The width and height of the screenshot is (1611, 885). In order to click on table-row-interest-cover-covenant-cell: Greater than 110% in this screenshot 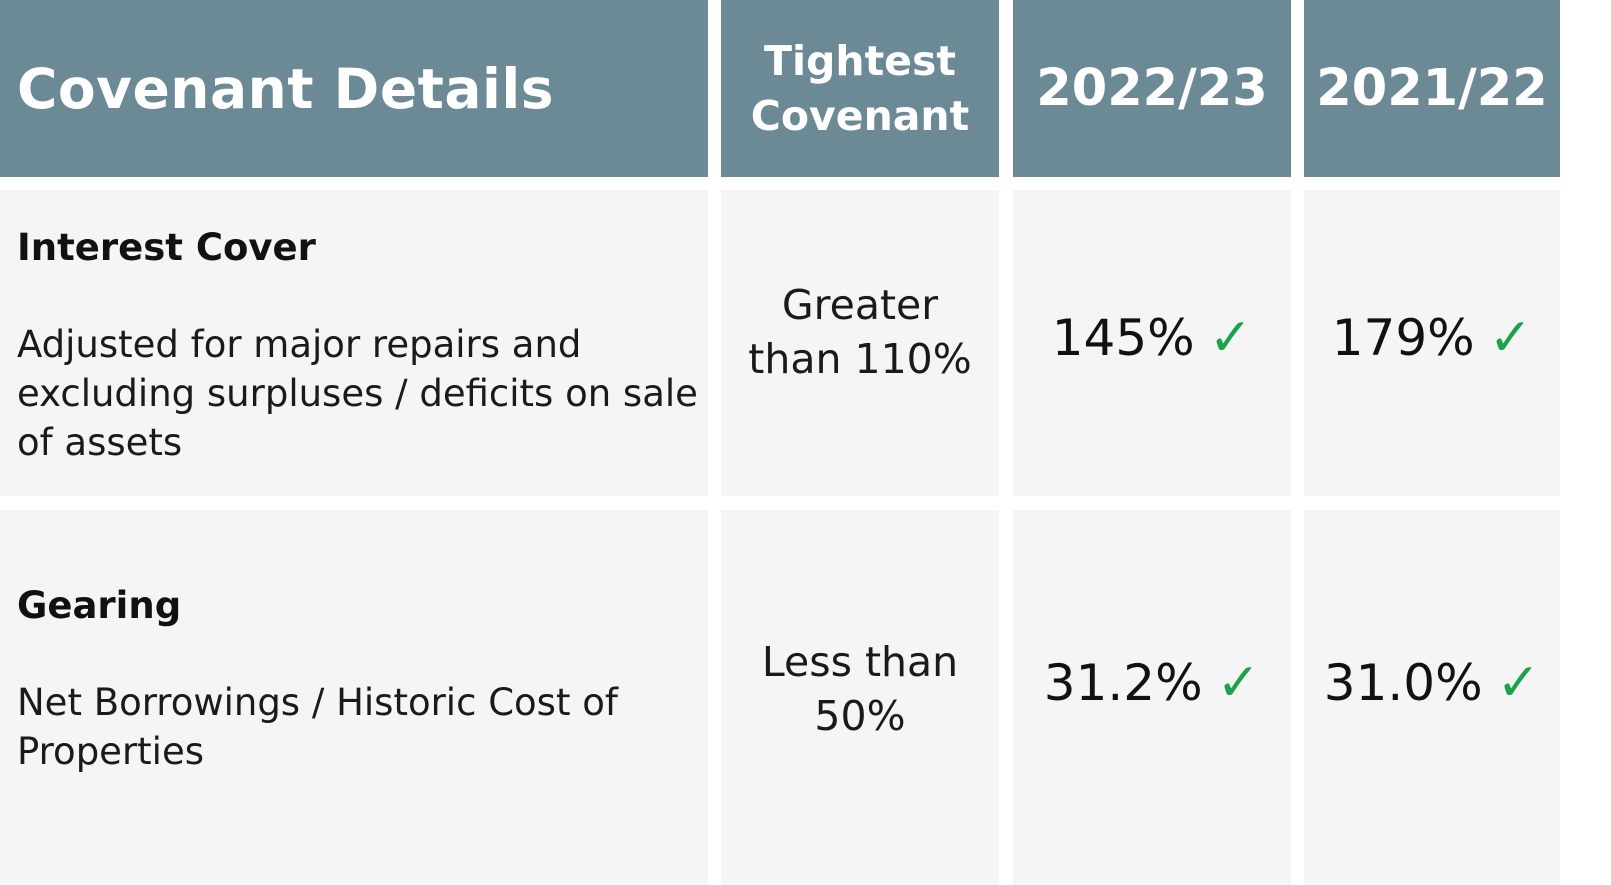, I will do `click(860, 343)`.